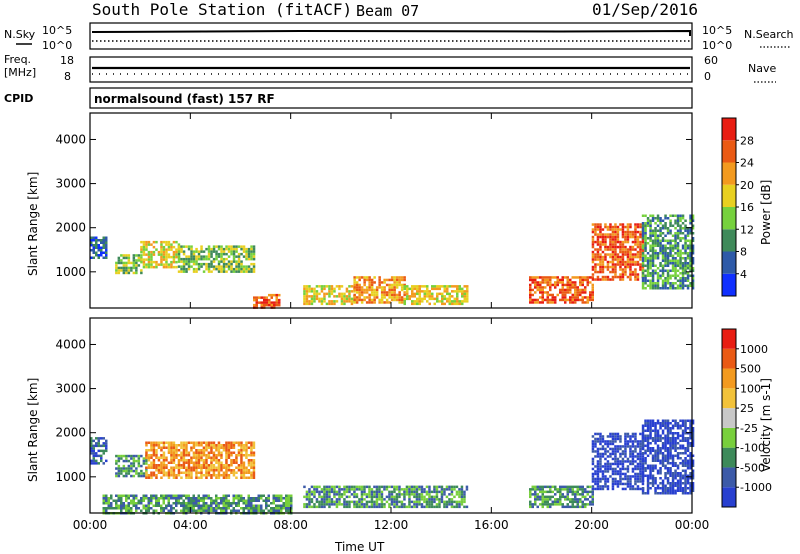 The height and width of the screenshot is (554, 800). I want to click on freq-panel: Freq. [MHz] 18 8 60 0 Nave, so click(390, 68).